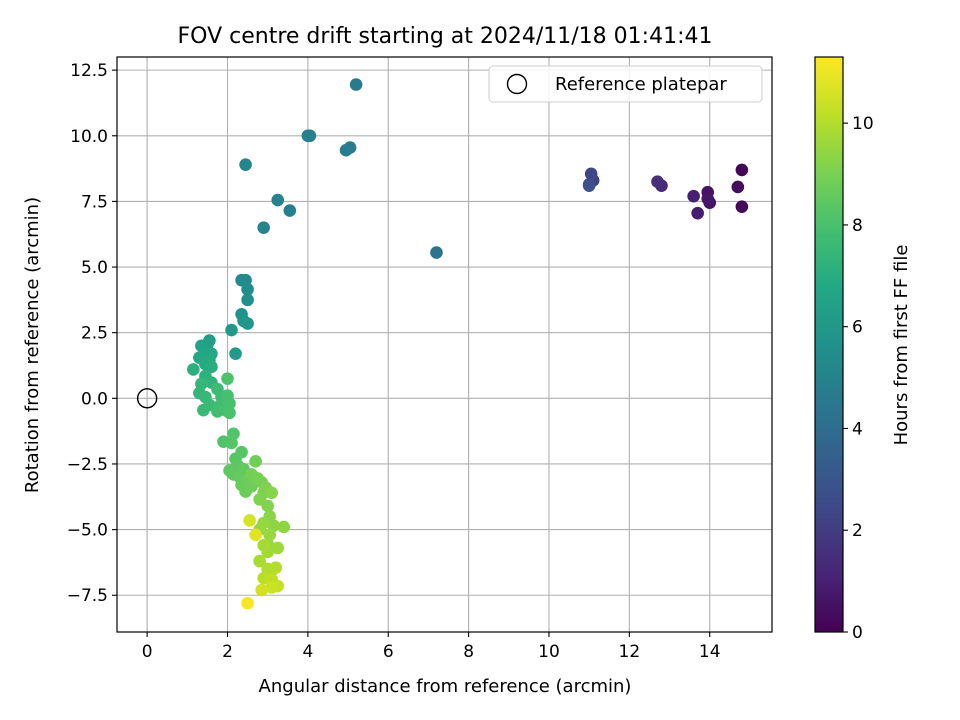  Describe the element at coordinates (829, 344) in the screenshot. I see `colorbar` at that location.